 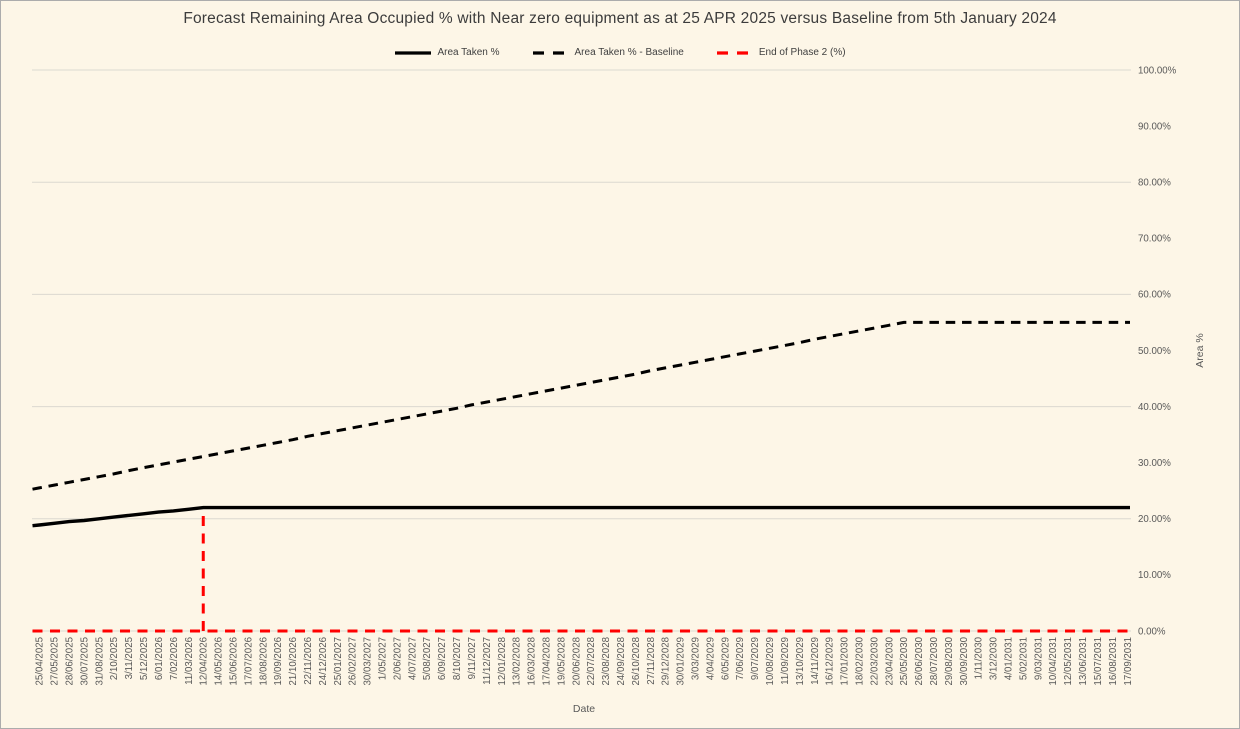 I want to click on y-axis-tick-label: 20.00%, so click(x=1154, y=519).